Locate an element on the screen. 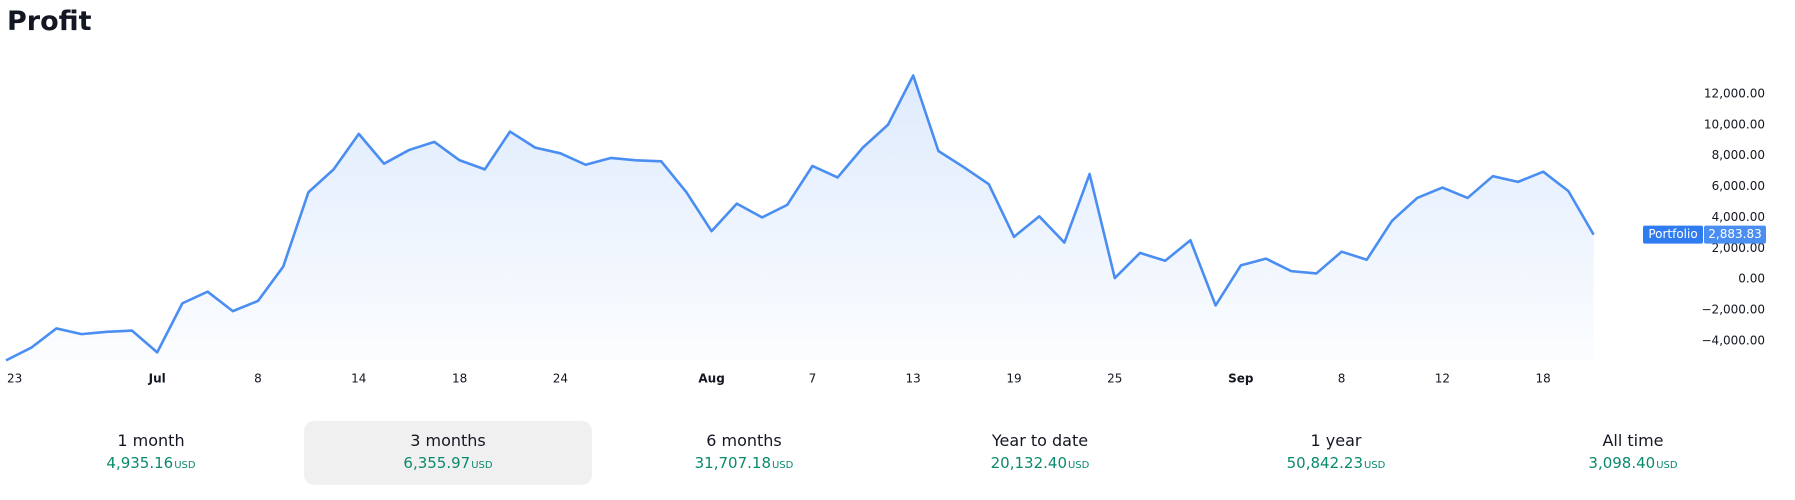  x-tick-label: 24 is located at coordinates (560, 379).